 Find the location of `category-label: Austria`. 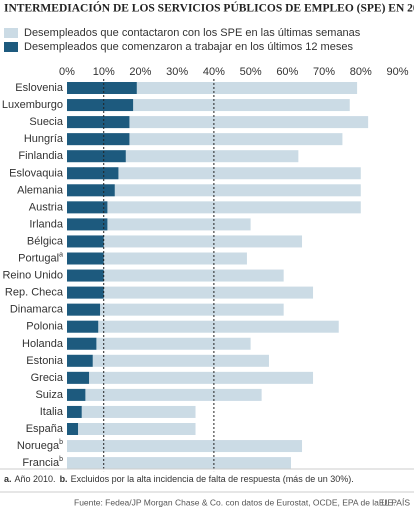

category-label: Austria is located at coordinates (46, 207).